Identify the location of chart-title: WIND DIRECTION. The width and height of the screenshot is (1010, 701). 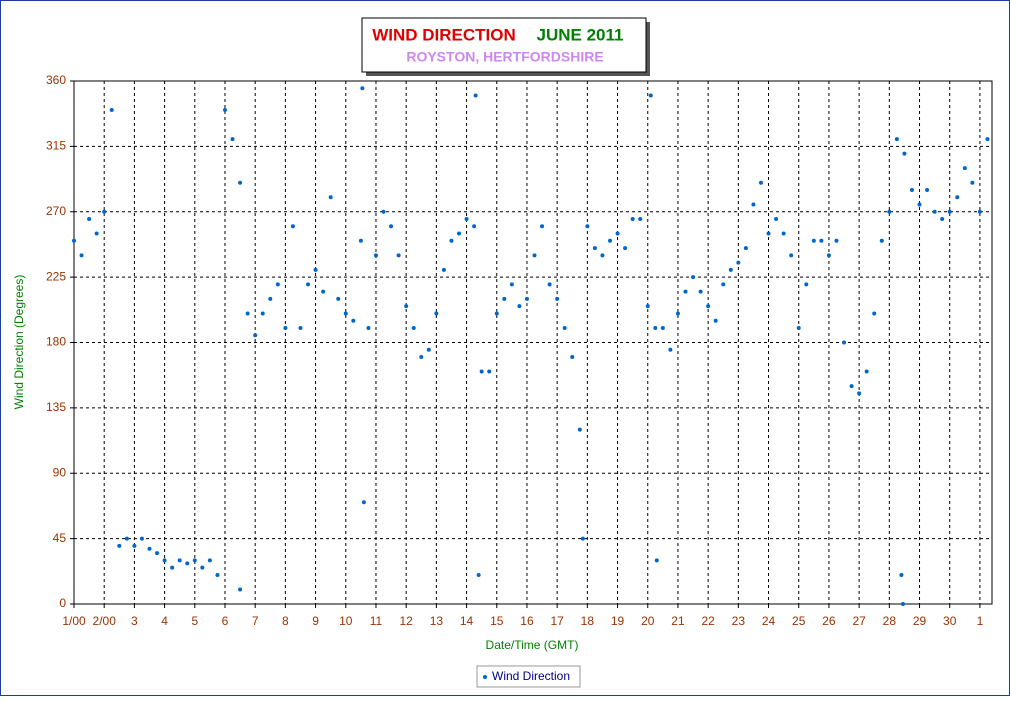
(444, 34).